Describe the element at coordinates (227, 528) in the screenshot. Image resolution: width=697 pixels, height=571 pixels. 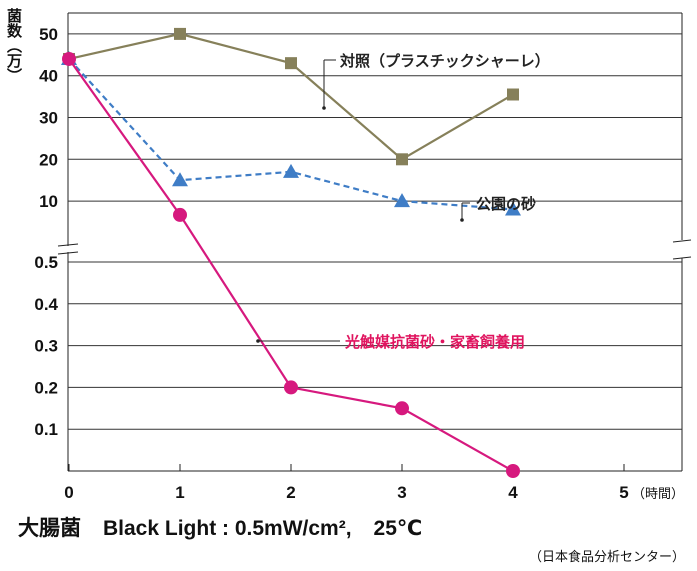
I see `footer-condition: Black Light : 0.5mW/cm²,` at that location.